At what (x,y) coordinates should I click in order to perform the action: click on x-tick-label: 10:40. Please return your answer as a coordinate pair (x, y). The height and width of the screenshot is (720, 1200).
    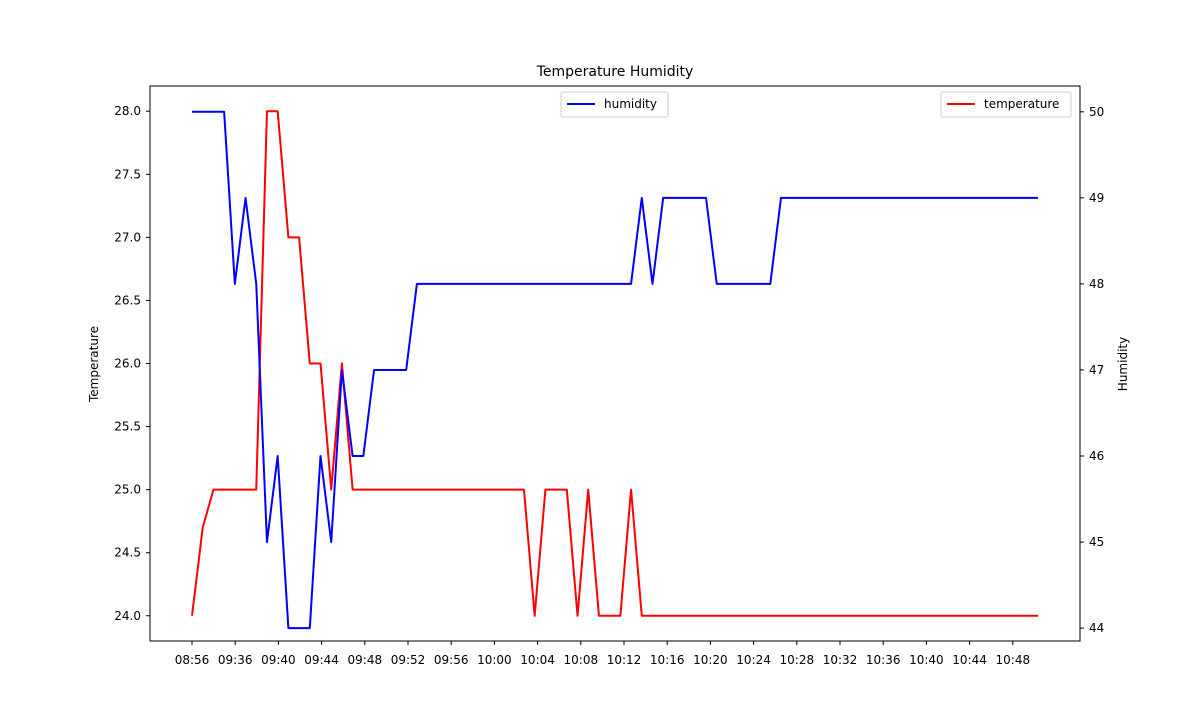
    Looking at the image, I should click on (926, 660).